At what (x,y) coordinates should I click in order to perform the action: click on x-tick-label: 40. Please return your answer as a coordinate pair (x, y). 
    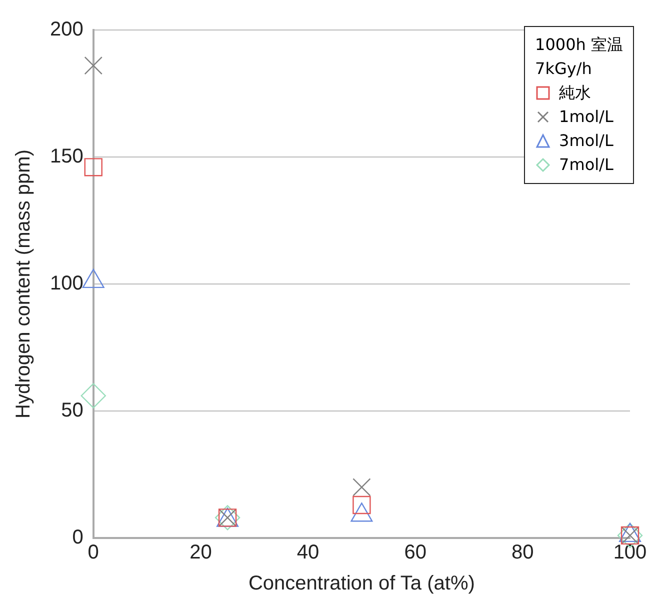
    Looking at the image, I should click on (308, 553).